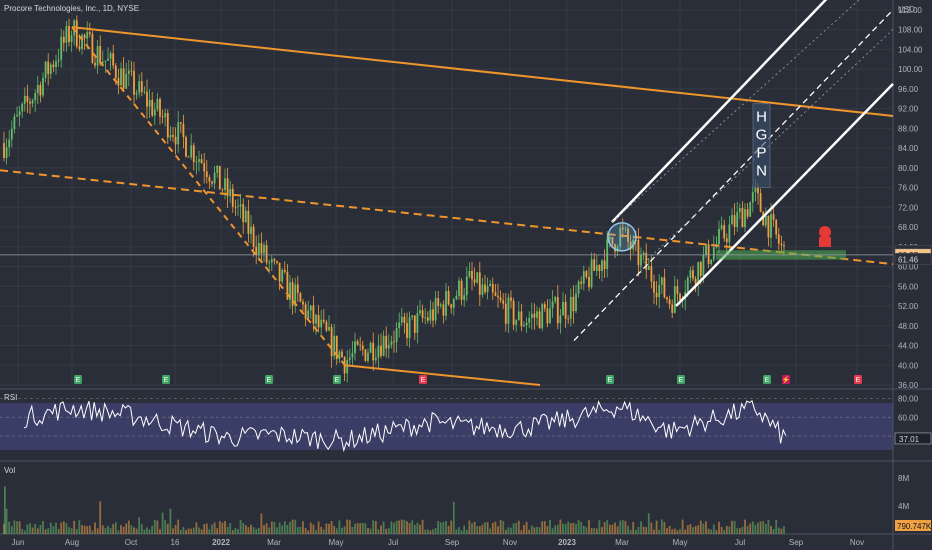  I want to click on volume-tick-label: 4M, so click(903, 506).